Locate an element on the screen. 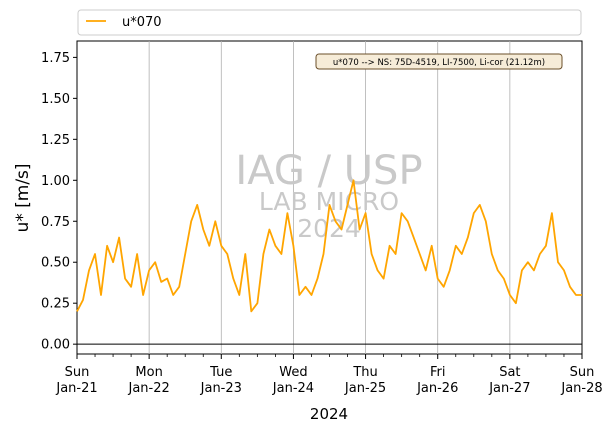  y-tick-label: 1.75 is located at coordinates (55, 58).